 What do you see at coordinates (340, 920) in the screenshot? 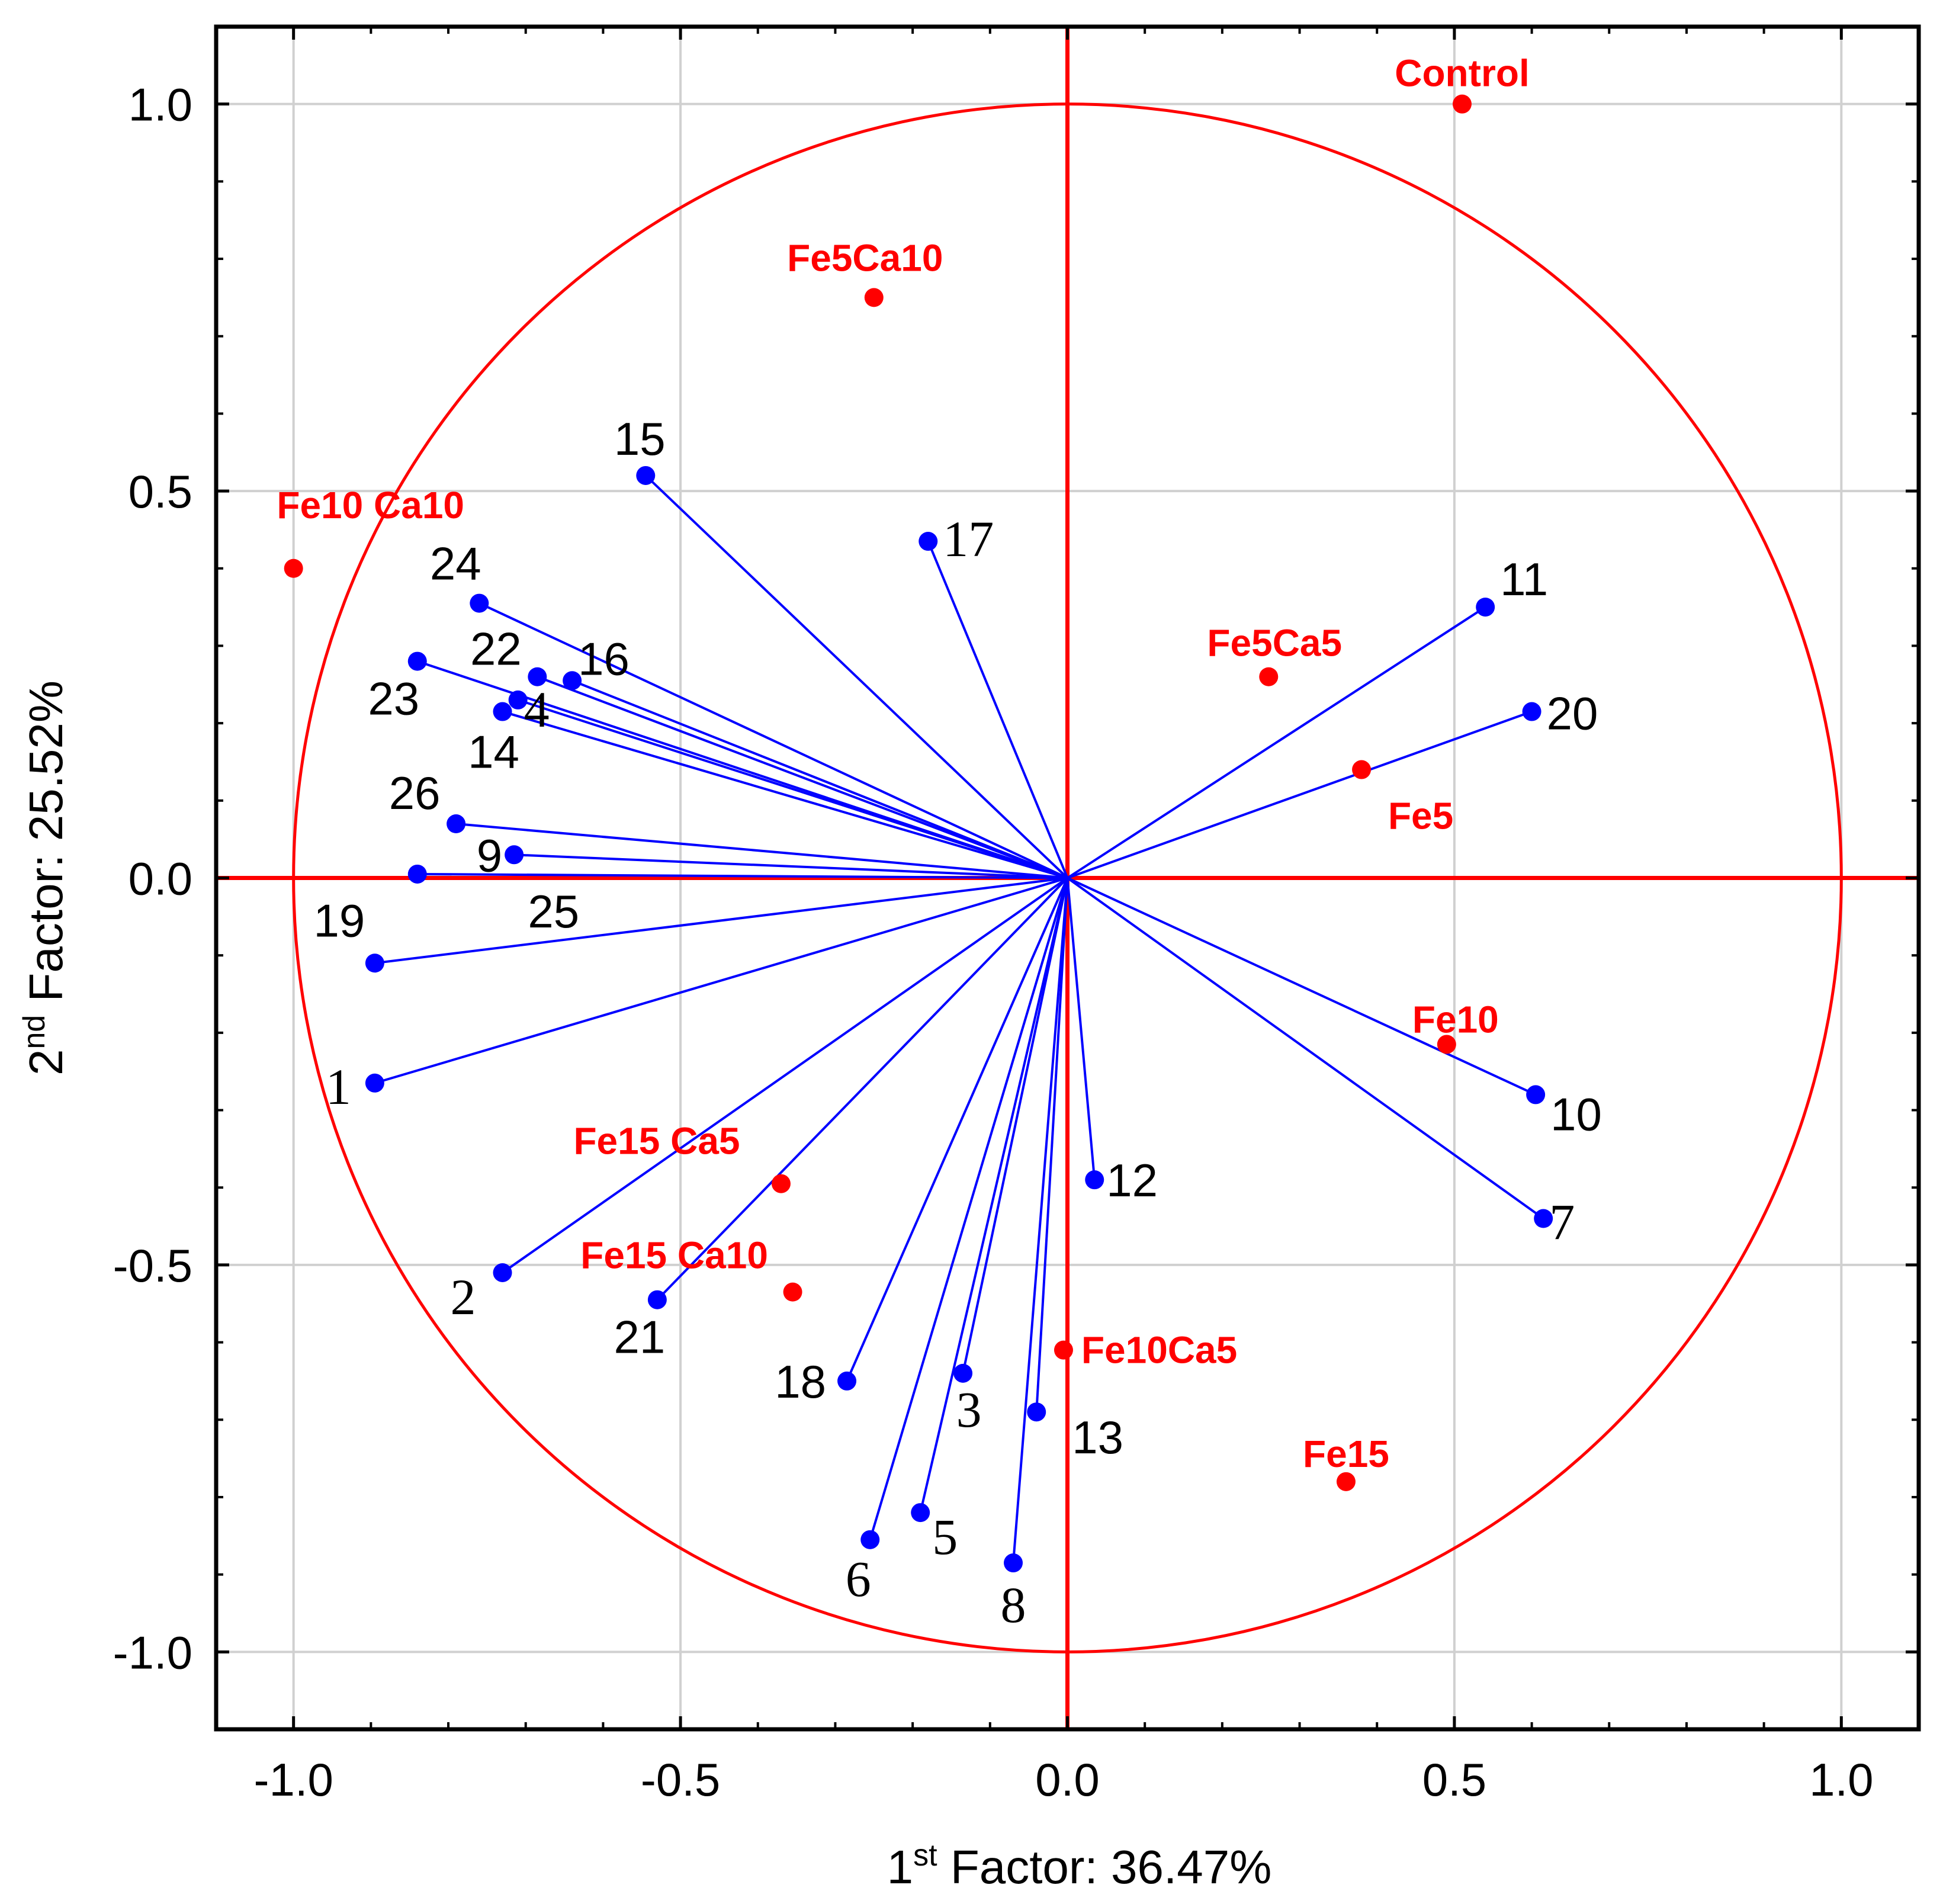
I see `variable-label-19: 19` at bounding box center [340, 920].